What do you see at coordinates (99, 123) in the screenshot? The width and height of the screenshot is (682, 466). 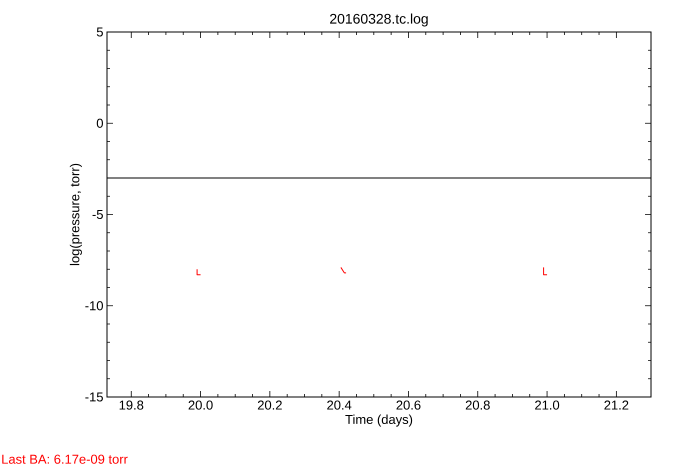 I see `y-tick-label: 0` at bounding box center [99, 123].